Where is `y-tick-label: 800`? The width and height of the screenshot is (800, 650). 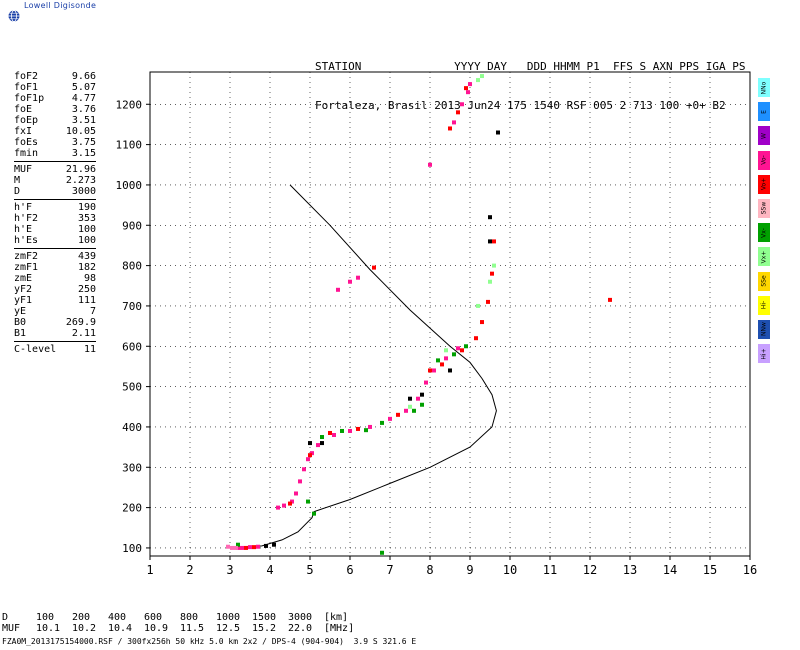 y-tick-label: 800 is located at coordinates (132, 266).